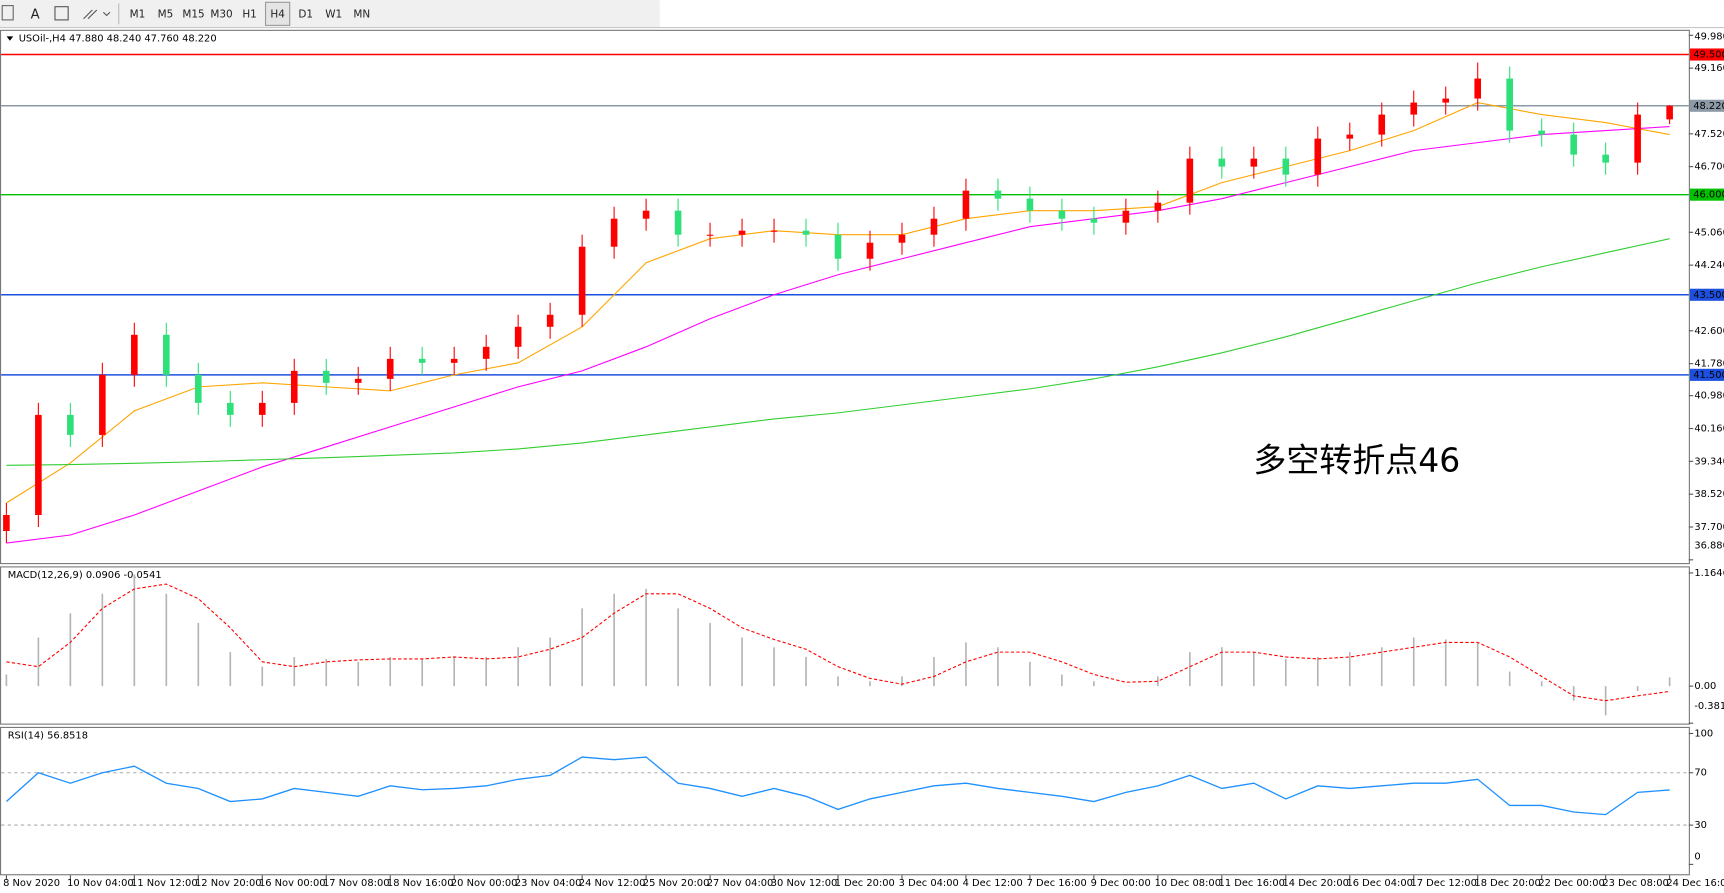  I want to click on x-tick-label: 17 Nov 08:00, so click(356, 883).